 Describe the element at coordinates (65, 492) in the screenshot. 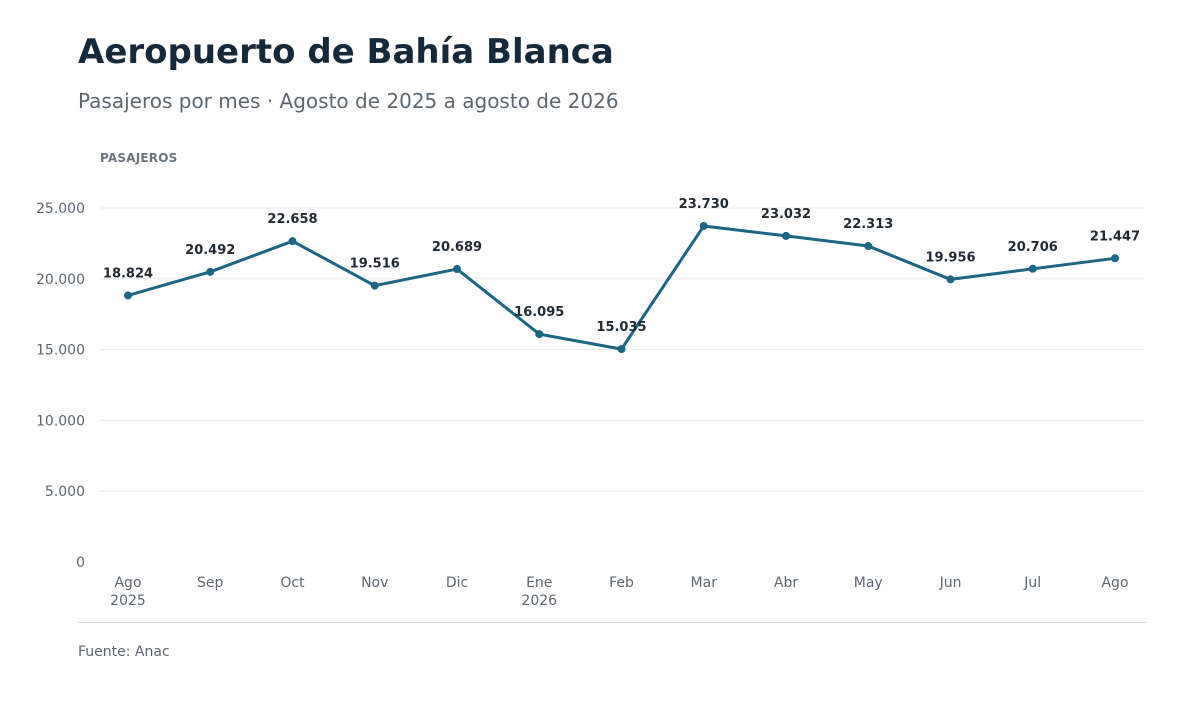

I see `y-tick-label: 5.000` at that location.